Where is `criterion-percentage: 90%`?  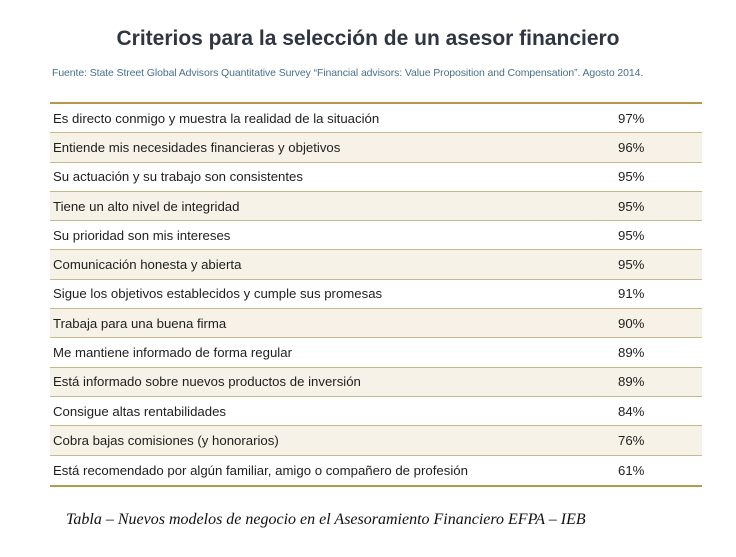
criterion-percentage: 90% is located at coordinates (631, 323).